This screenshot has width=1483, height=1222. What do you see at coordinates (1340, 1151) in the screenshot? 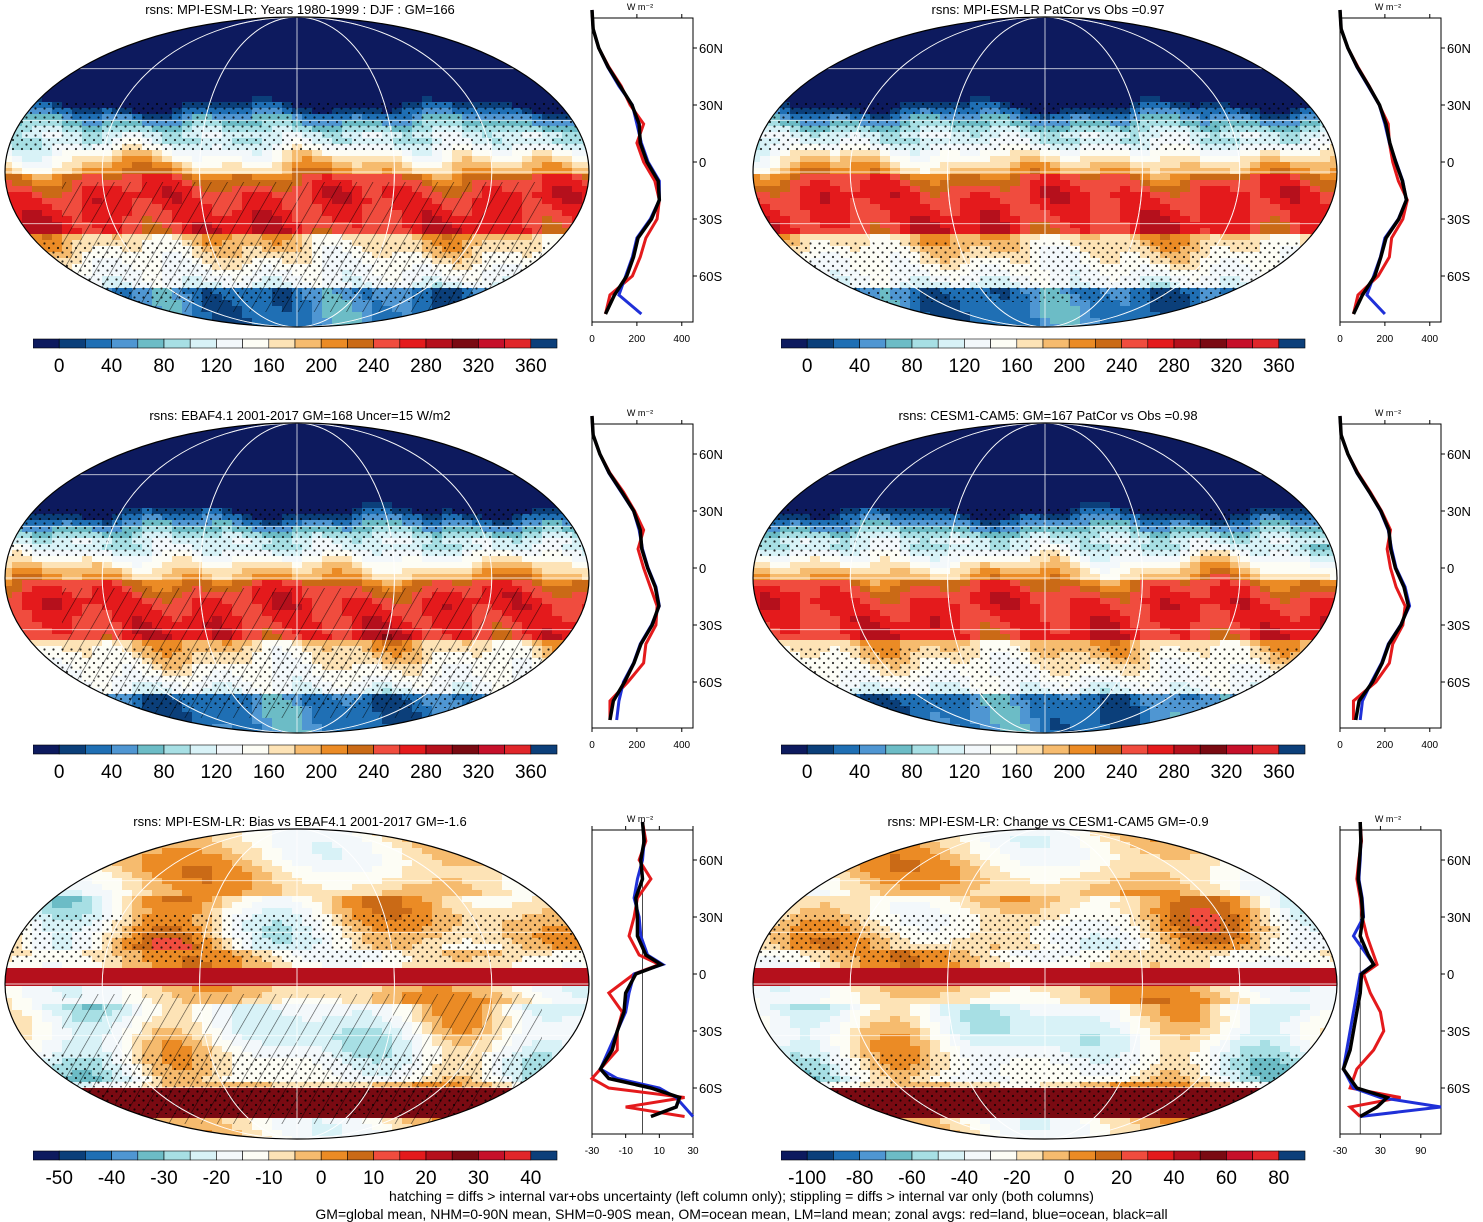
I see `profile-x-tick-label: -30` at bounding box center [1340, 1151].